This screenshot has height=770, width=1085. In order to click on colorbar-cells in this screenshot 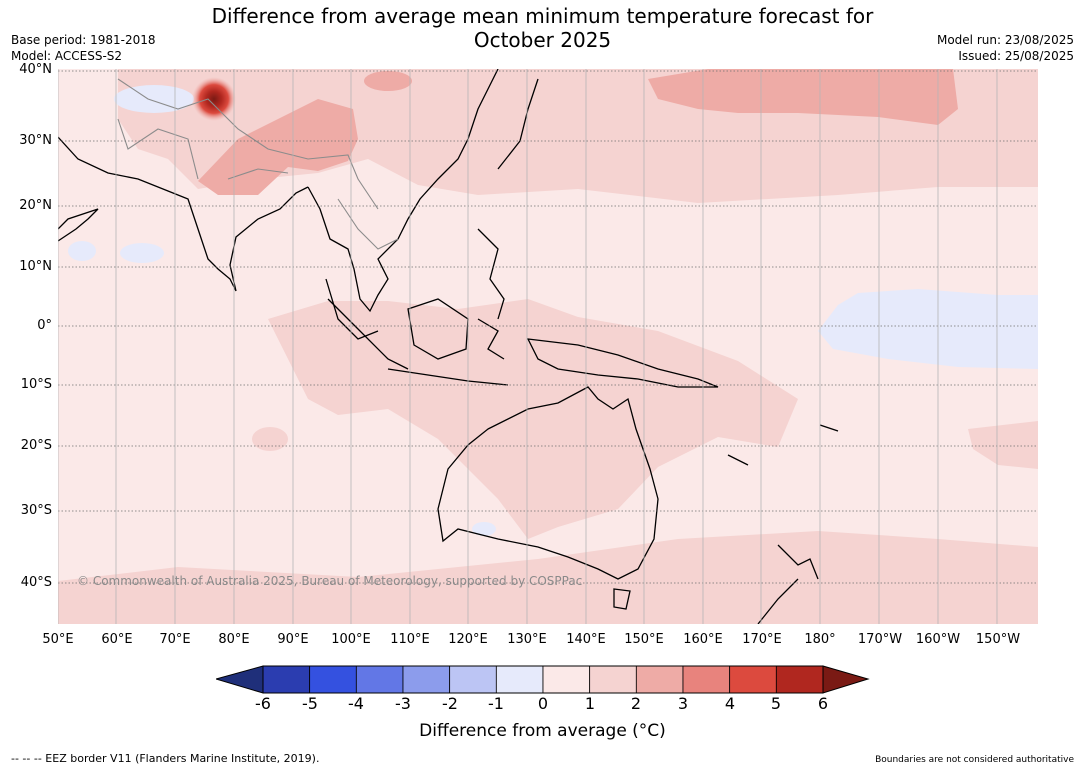, I will do `click(543, 679)`.